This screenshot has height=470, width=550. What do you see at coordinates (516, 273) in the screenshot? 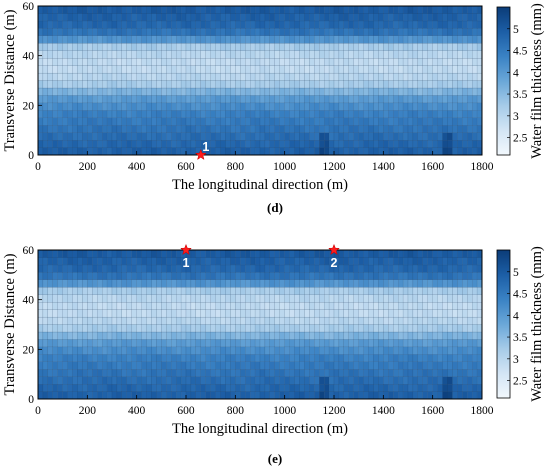
I see `colorbar-tick-label: 5` at bounding box center [516, 273].